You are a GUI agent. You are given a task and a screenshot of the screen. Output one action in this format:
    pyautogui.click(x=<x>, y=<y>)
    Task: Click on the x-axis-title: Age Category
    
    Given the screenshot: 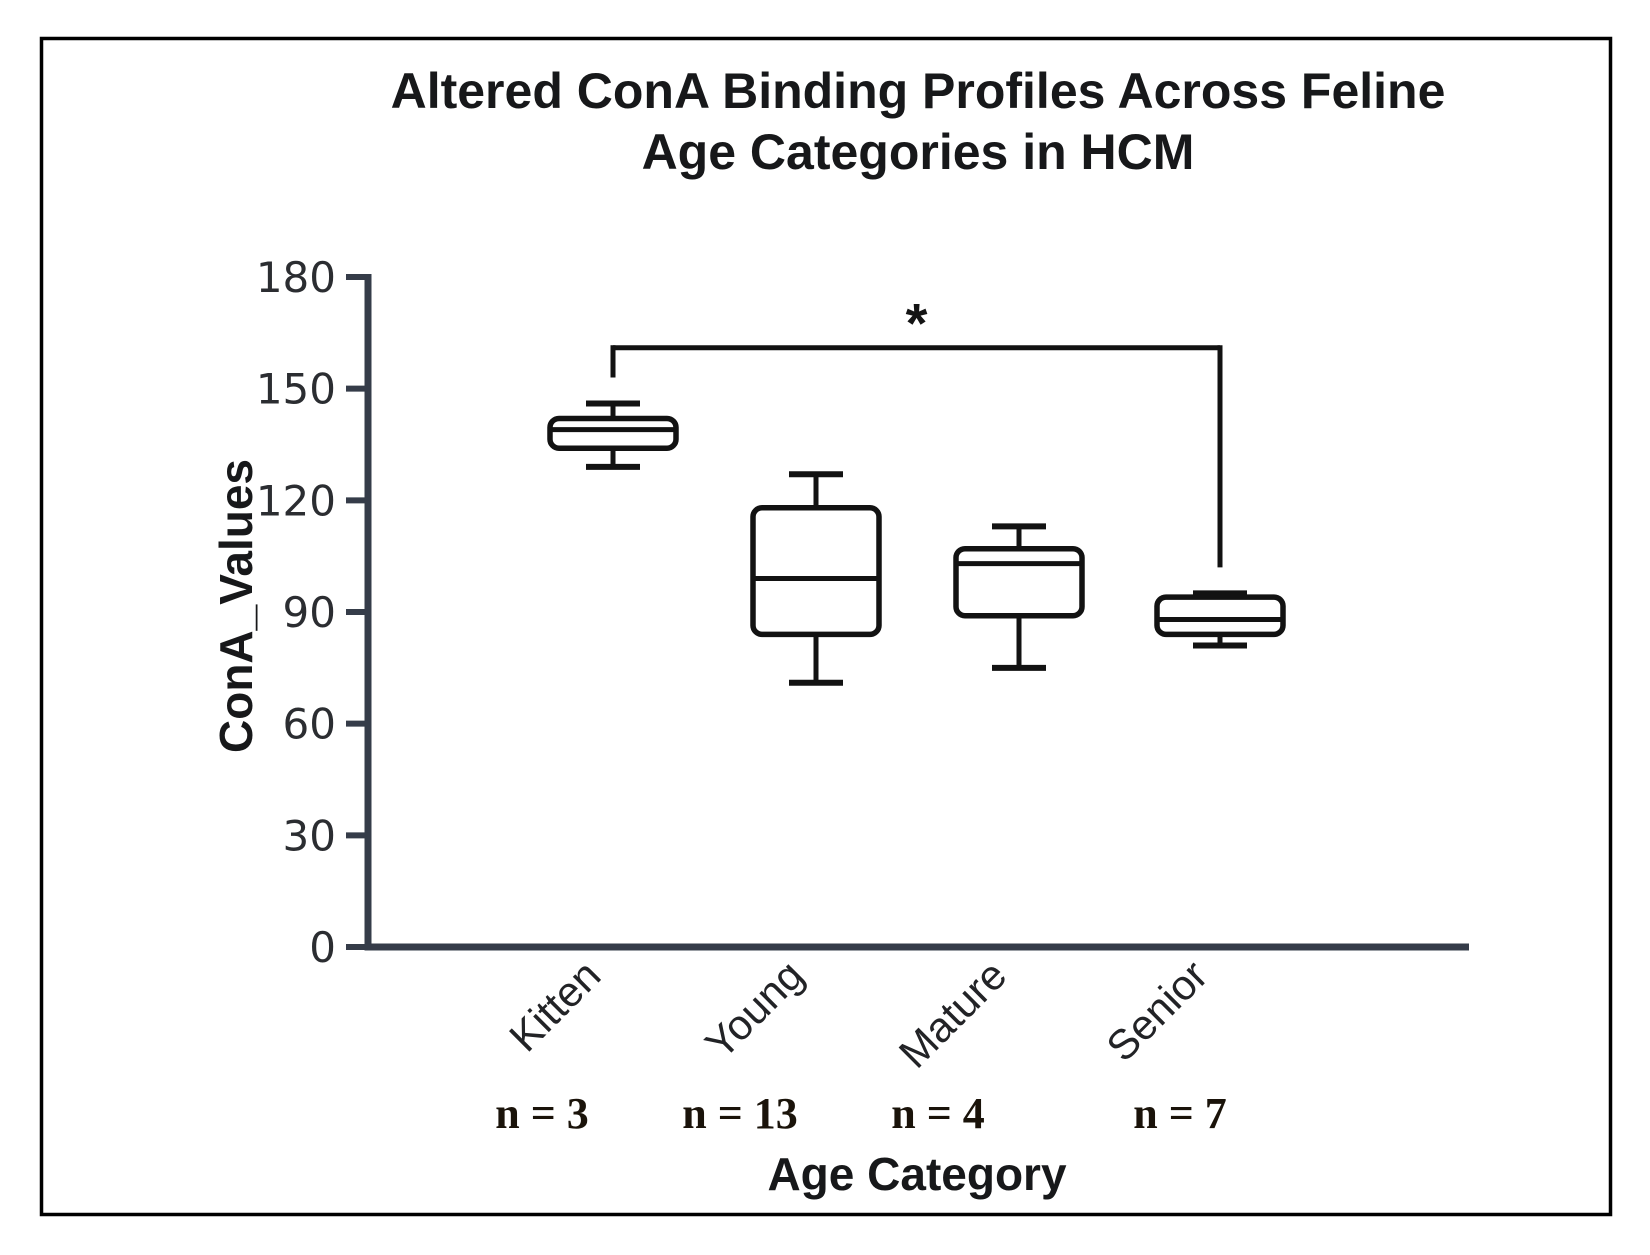 What is the action you would take?
    pyautogui.click(x=916, y=1174)
    